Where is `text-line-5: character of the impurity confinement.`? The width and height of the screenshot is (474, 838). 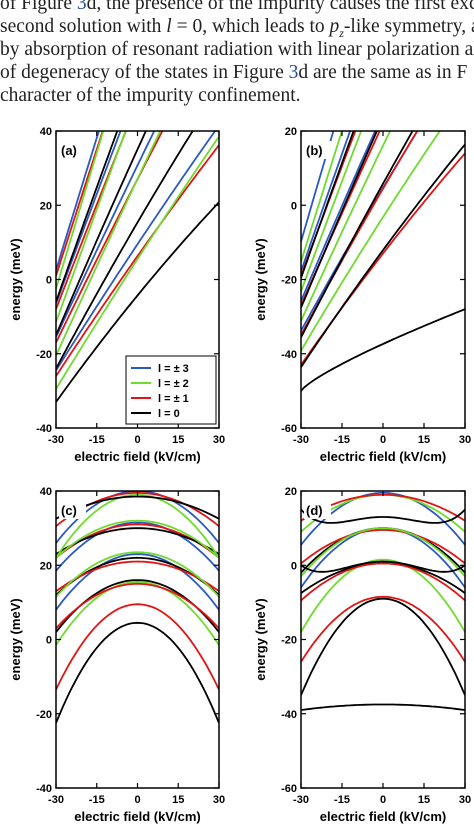
text-line-5: character of the impurity confinement. is located at coordinates (150, 95).